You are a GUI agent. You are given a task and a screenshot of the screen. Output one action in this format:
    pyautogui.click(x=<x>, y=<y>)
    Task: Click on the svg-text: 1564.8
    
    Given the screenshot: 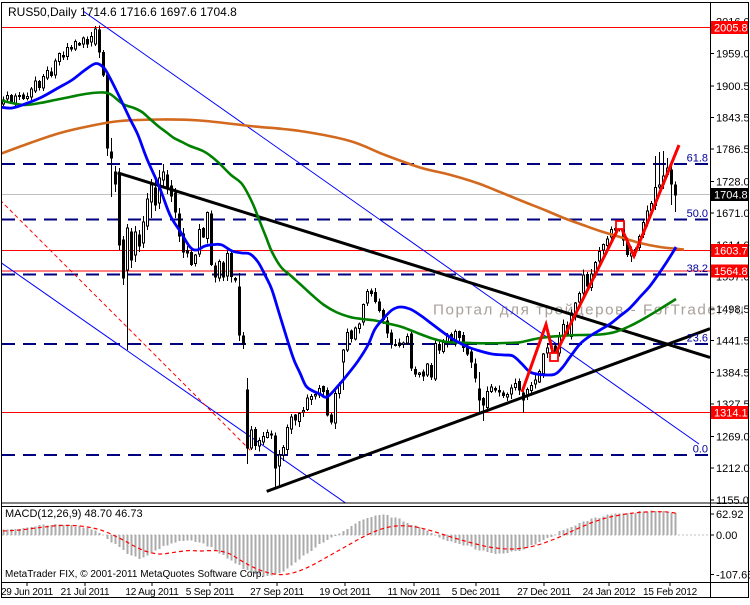 What is the action you would take?
    pyautogui.click(x=731, y=272)
    